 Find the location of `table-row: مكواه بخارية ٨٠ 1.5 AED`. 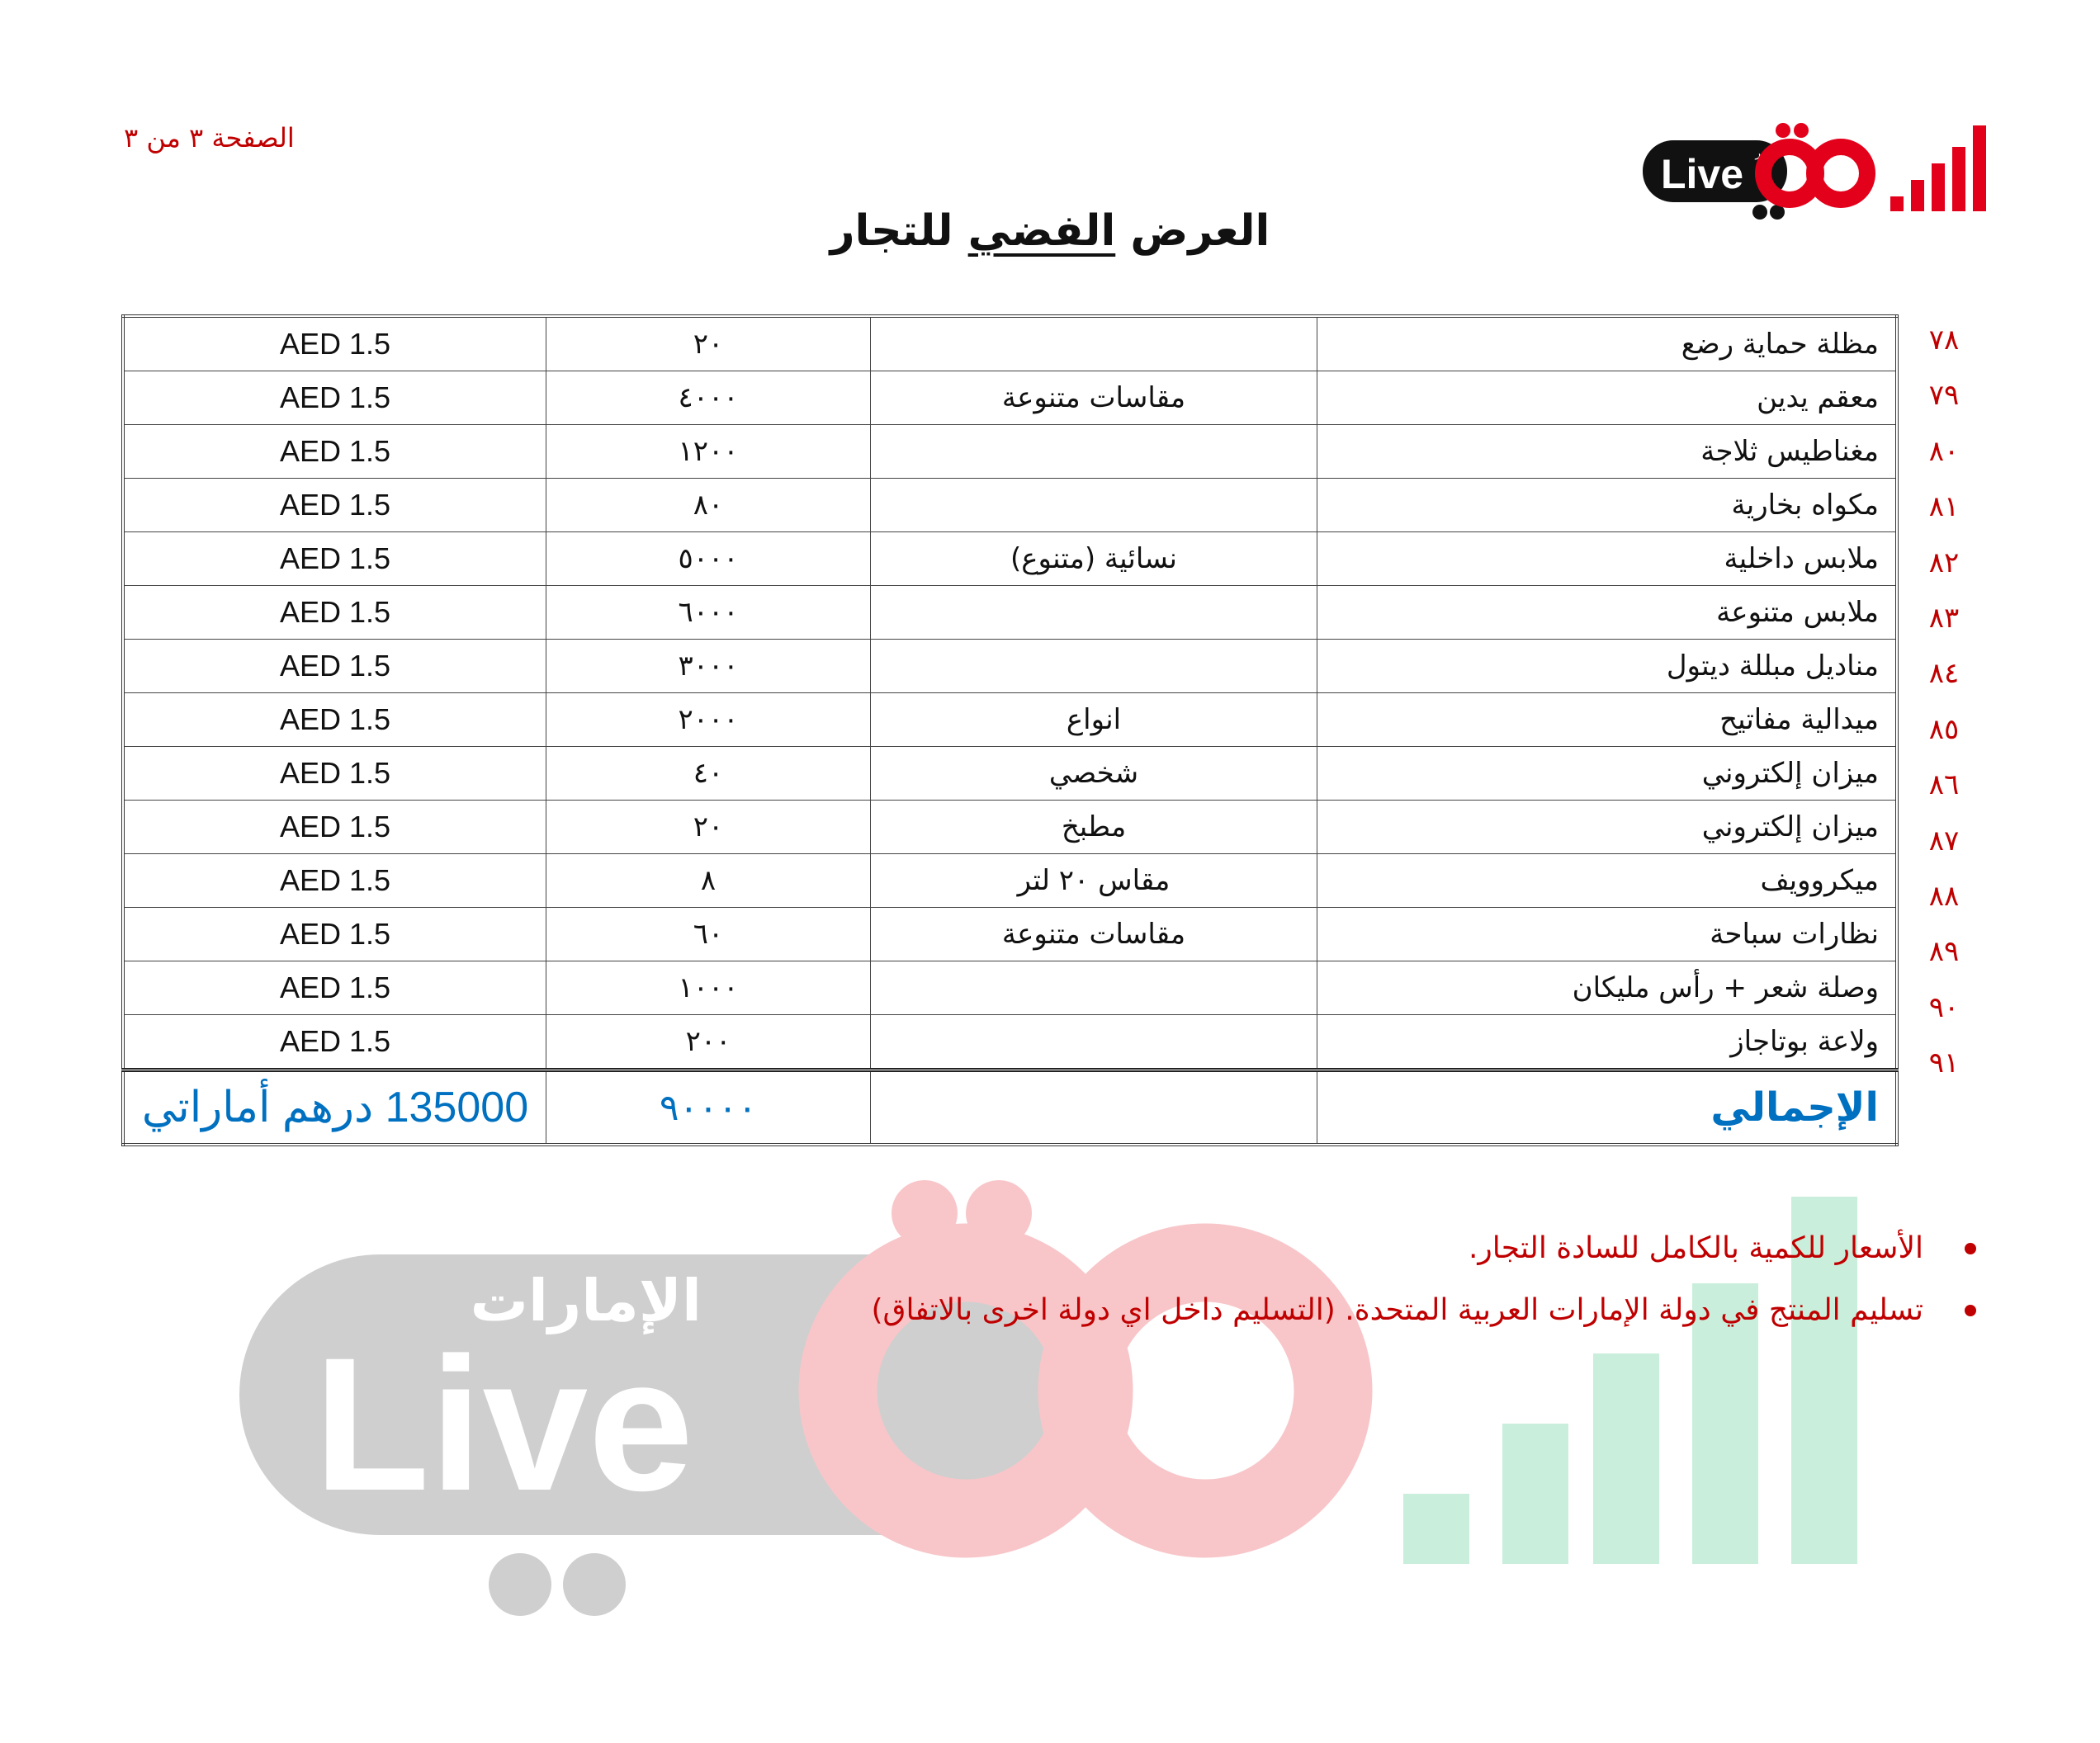

table-row: مكواه بخارية ٨٠ 1.5 AED is located at coordinates (1010, 505).